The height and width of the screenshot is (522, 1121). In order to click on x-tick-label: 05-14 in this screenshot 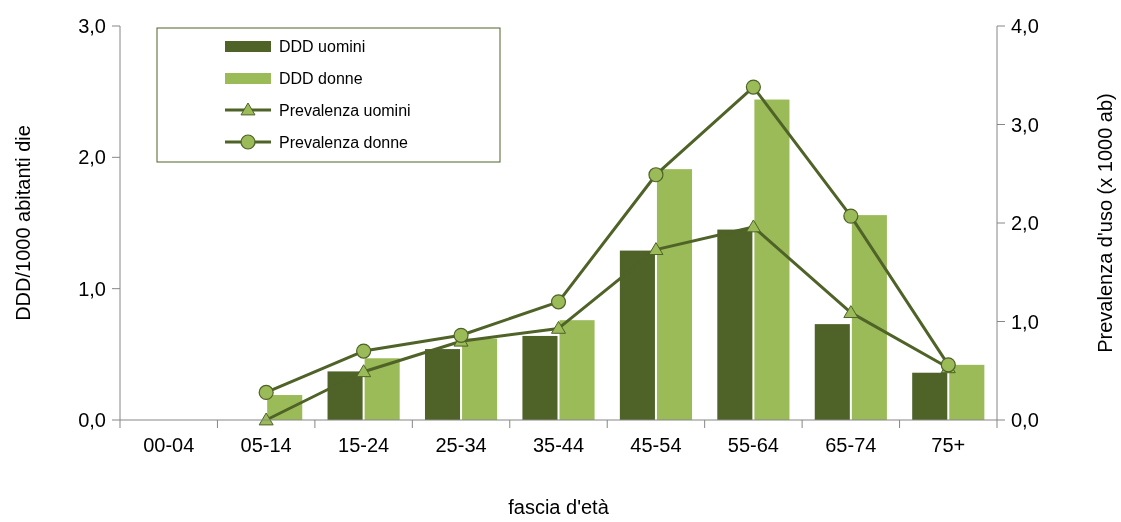, I will do `click(266, 445)`.